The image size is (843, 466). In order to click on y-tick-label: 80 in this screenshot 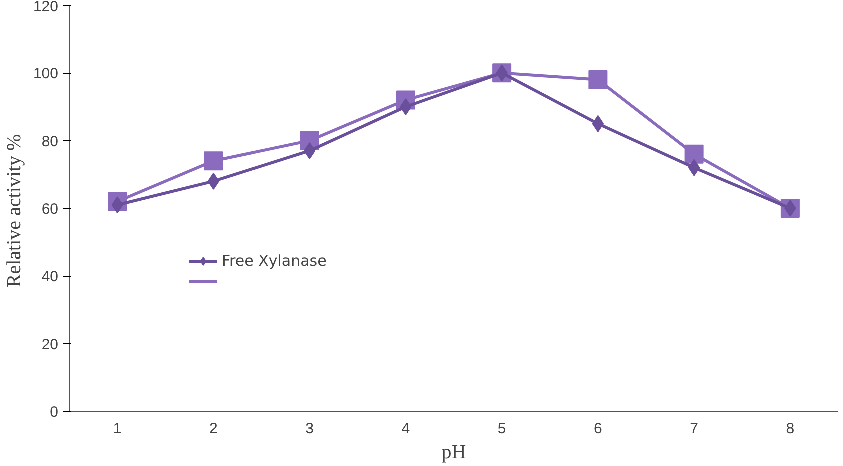, I will do `click(50, 141)`.